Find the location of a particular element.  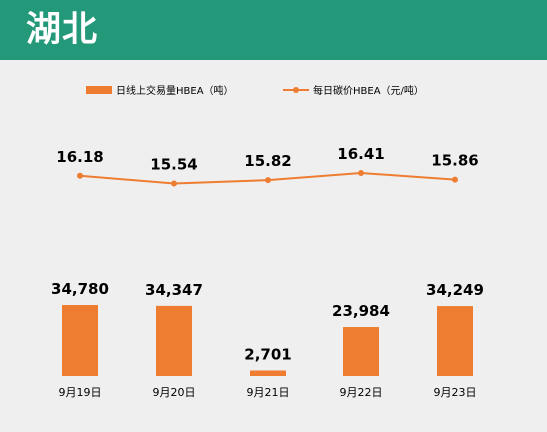

legend-marker-line is located at coordinates (296, 90).